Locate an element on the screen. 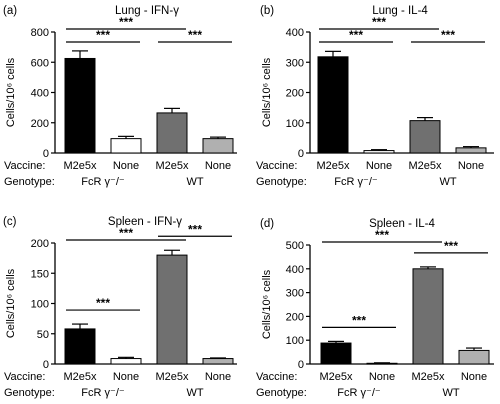 The image size is (500, 404). panel-label: (d) is located at coordinates (267, 224).